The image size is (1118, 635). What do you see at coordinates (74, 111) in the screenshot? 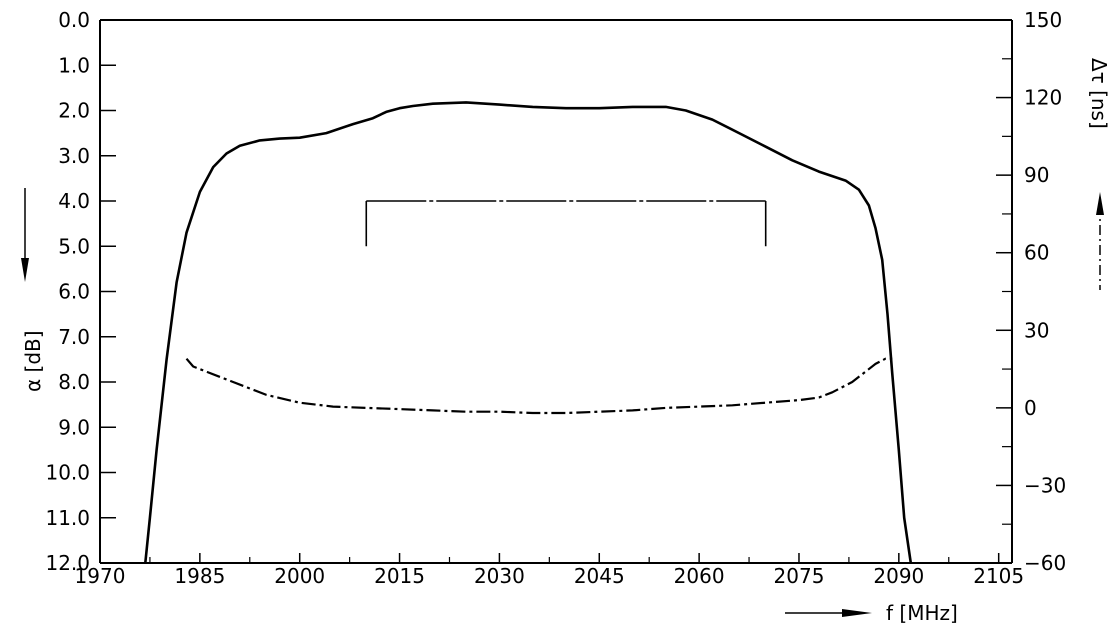
I see `left-tick-label: 2.0` at bounding box center [74, 111].